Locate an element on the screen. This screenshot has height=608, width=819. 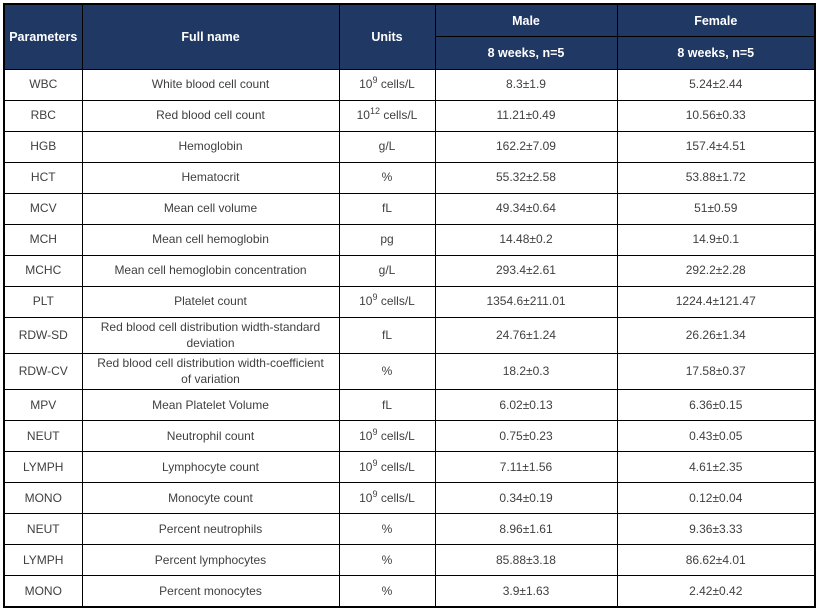
units-cell: fL is located at coordinates (387, 405).